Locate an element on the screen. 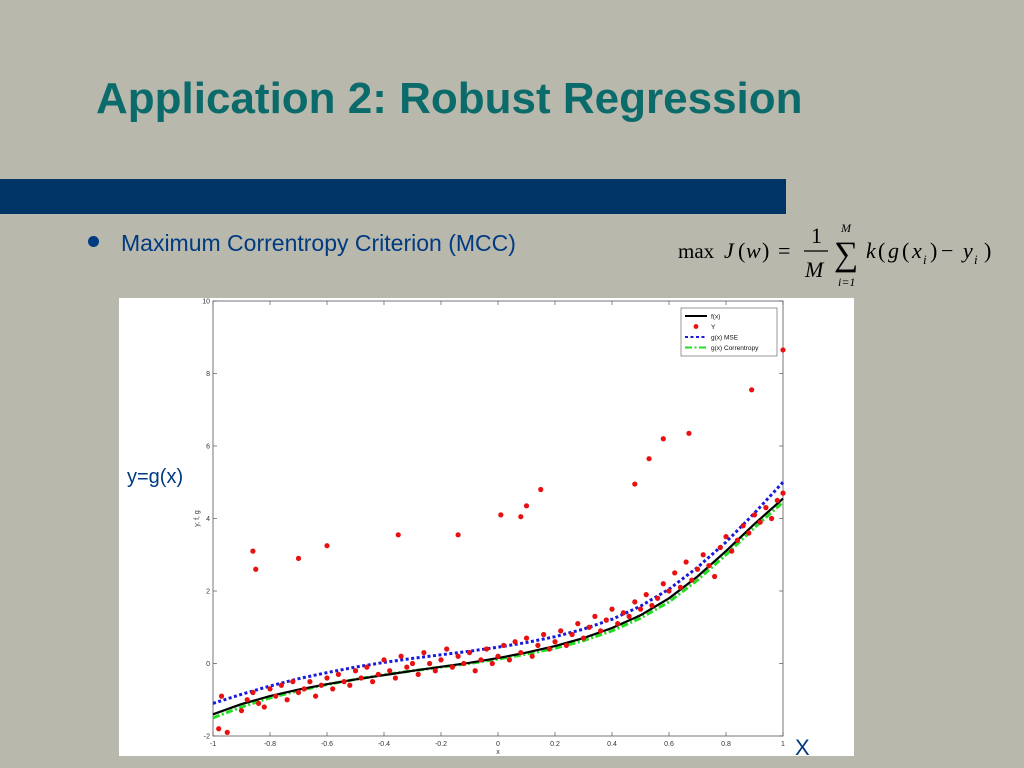 The image size is (1024, 768). legend-label: g(x) Correntropy is located at coordinates (735, 348).